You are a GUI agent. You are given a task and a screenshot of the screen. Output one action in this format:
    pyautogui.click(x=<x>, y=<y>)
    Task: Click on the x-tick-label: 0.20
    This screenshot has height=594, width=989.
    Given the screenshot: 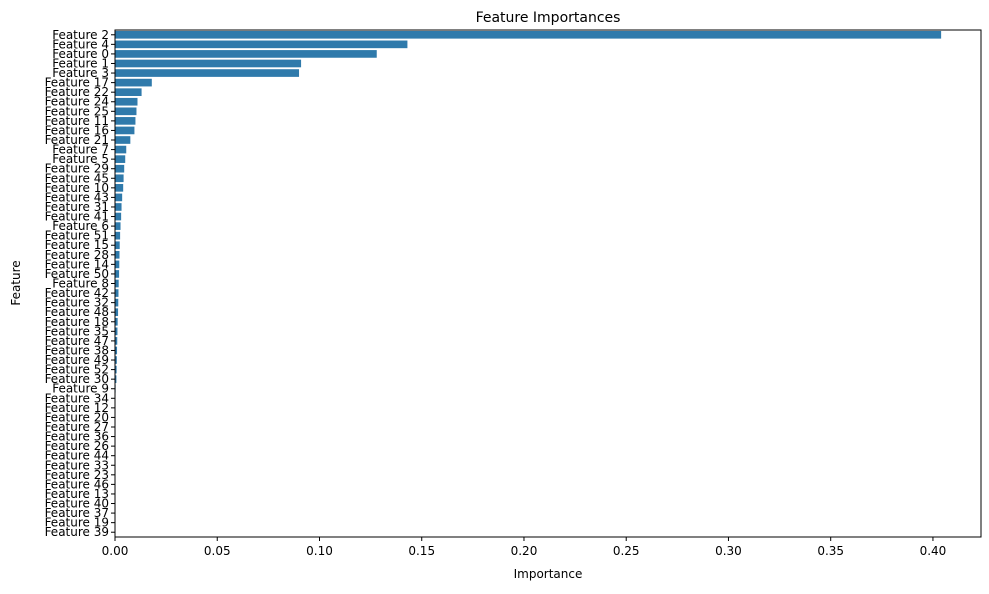 What is the action you would take?
    pyautogui.click(x=524, y=551)
    